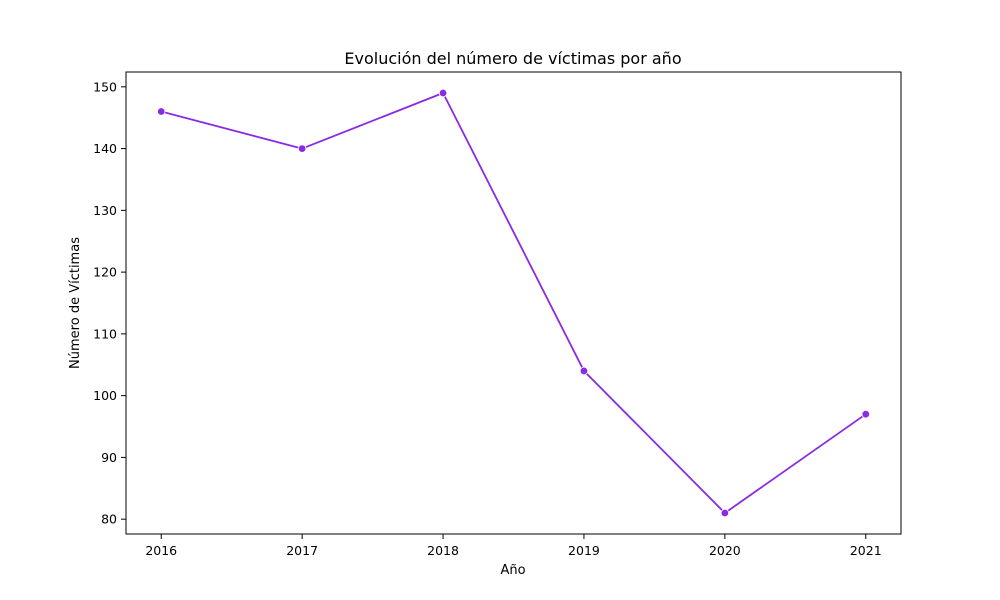 The height and width of the screenshot is (600, 1000). What do you see at coordinates (109, 303) in the screenshot?
I see `y-axis: 80 90 100 110 120 130 140 150` at bounding box center [109, 303].